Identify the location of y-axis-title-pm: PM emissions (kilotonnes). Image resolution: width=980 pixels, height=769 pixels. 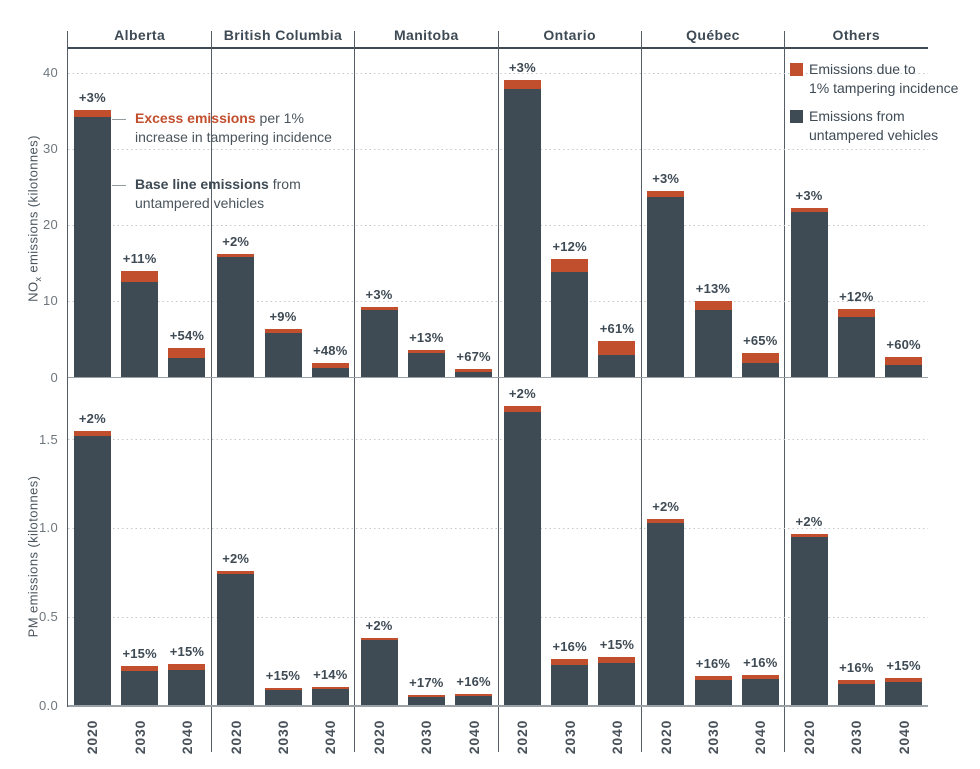
(33, 557).